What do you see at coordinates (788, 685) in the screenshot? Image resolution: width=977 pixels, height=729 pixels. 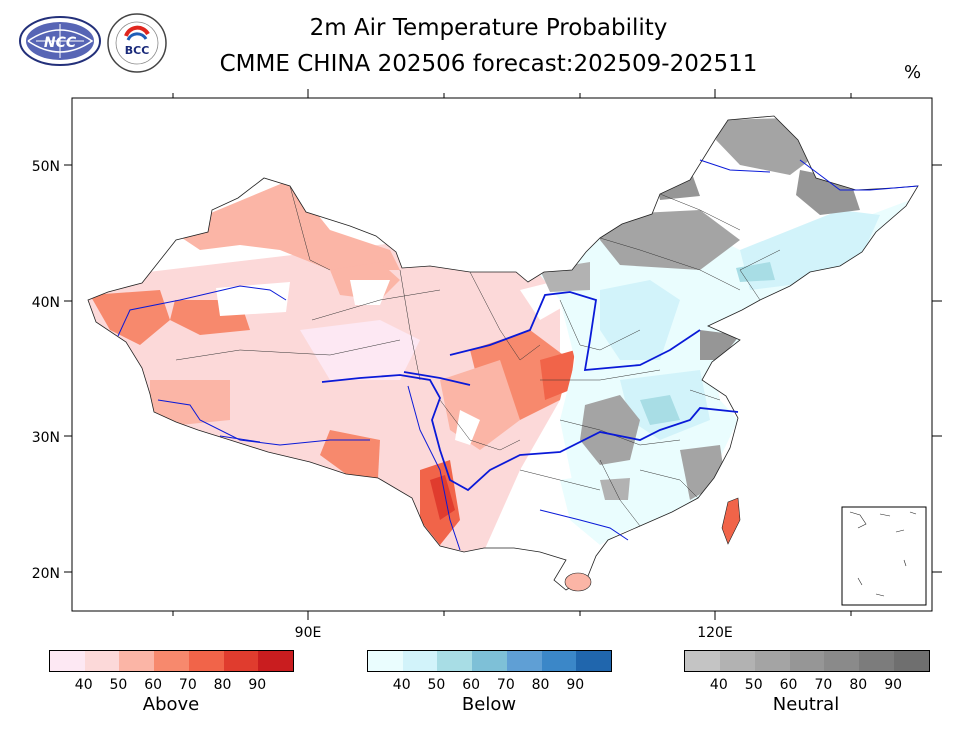 I see `neutral-tick-60: 60` at bounding box center [788, 685].